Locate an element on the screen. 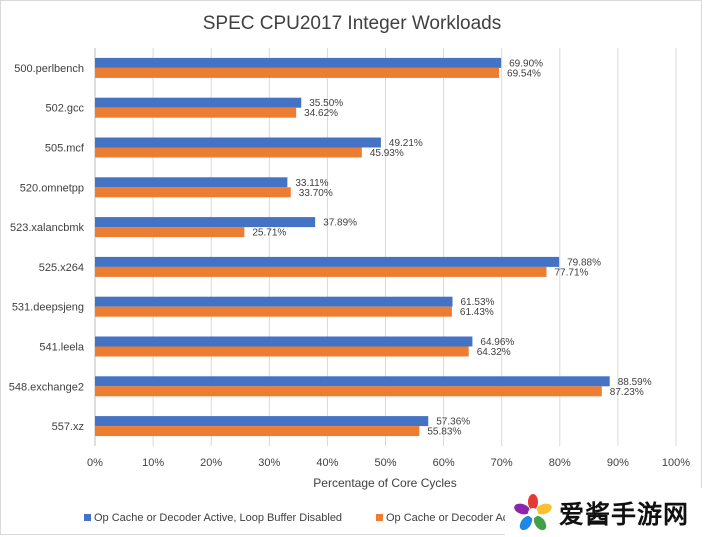 This screenshot has width=704, height=537. legend-entry: Op Cache or Decoder Ac is located at coordinates (447, 518).